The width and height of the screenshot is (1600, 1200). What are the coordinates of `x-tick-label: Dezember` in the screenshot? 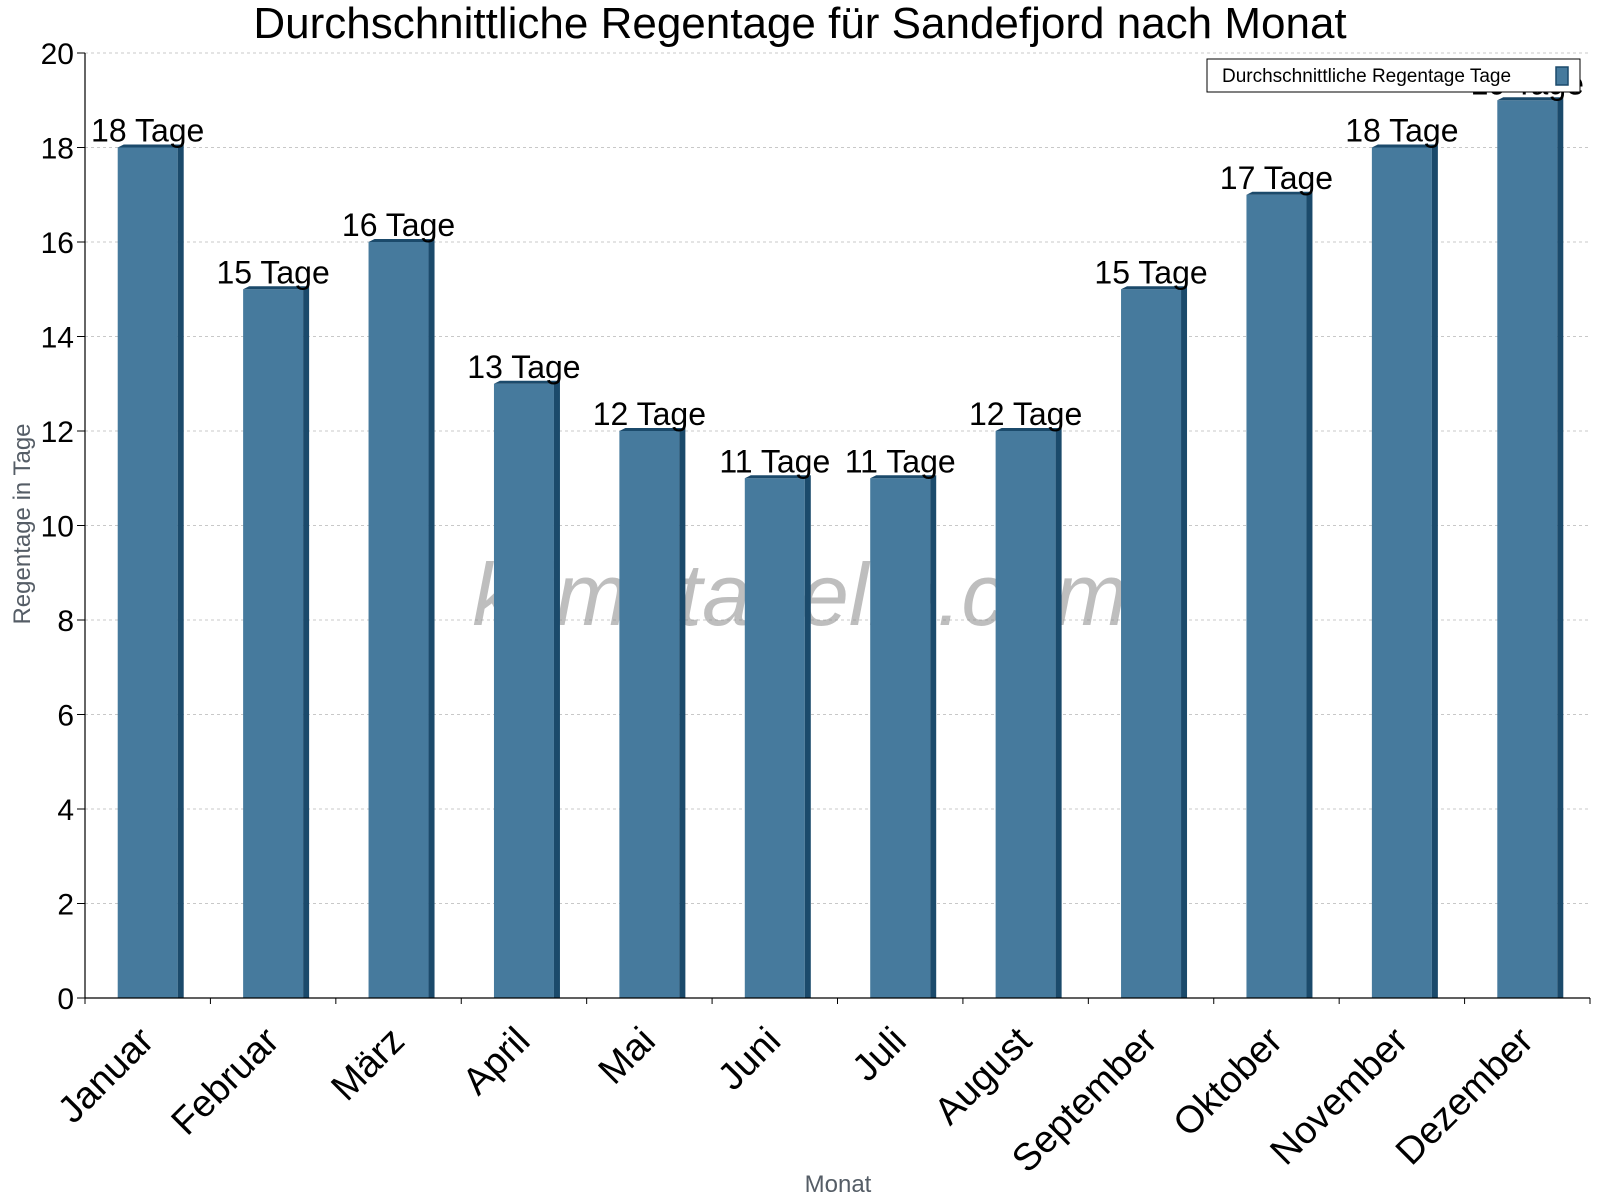 It's located at (1465, 1096).